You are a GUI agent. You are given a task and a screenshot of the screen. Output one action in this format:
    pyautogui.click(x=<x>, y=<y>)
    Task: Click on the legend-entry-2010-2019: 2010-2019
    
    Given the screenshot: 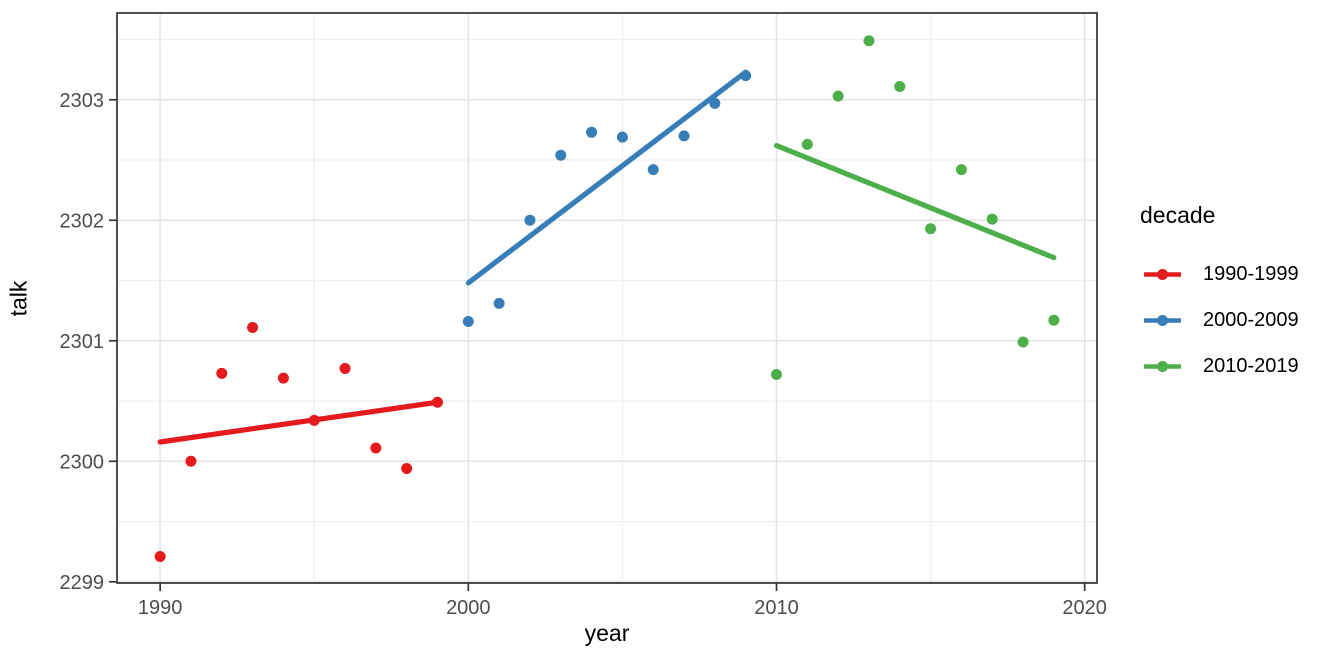 What is the action you would take?
    pyautogui.click(x=1219, y=366)
    